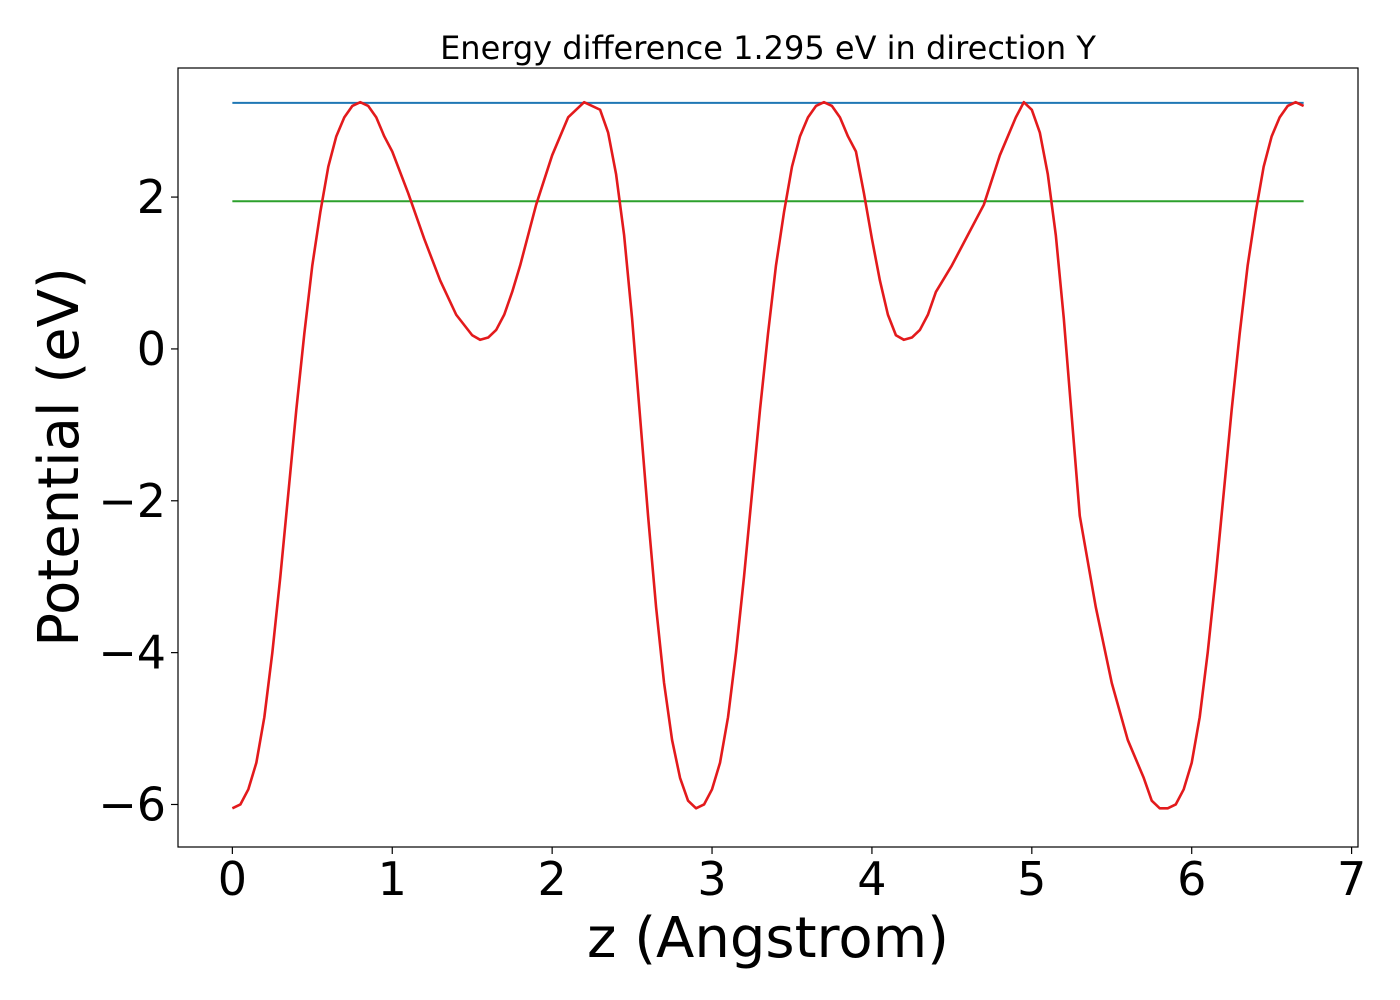 This screenshot has width=1400, height=1000. I want to click on y-tick-label: 2, so click(151, 197).